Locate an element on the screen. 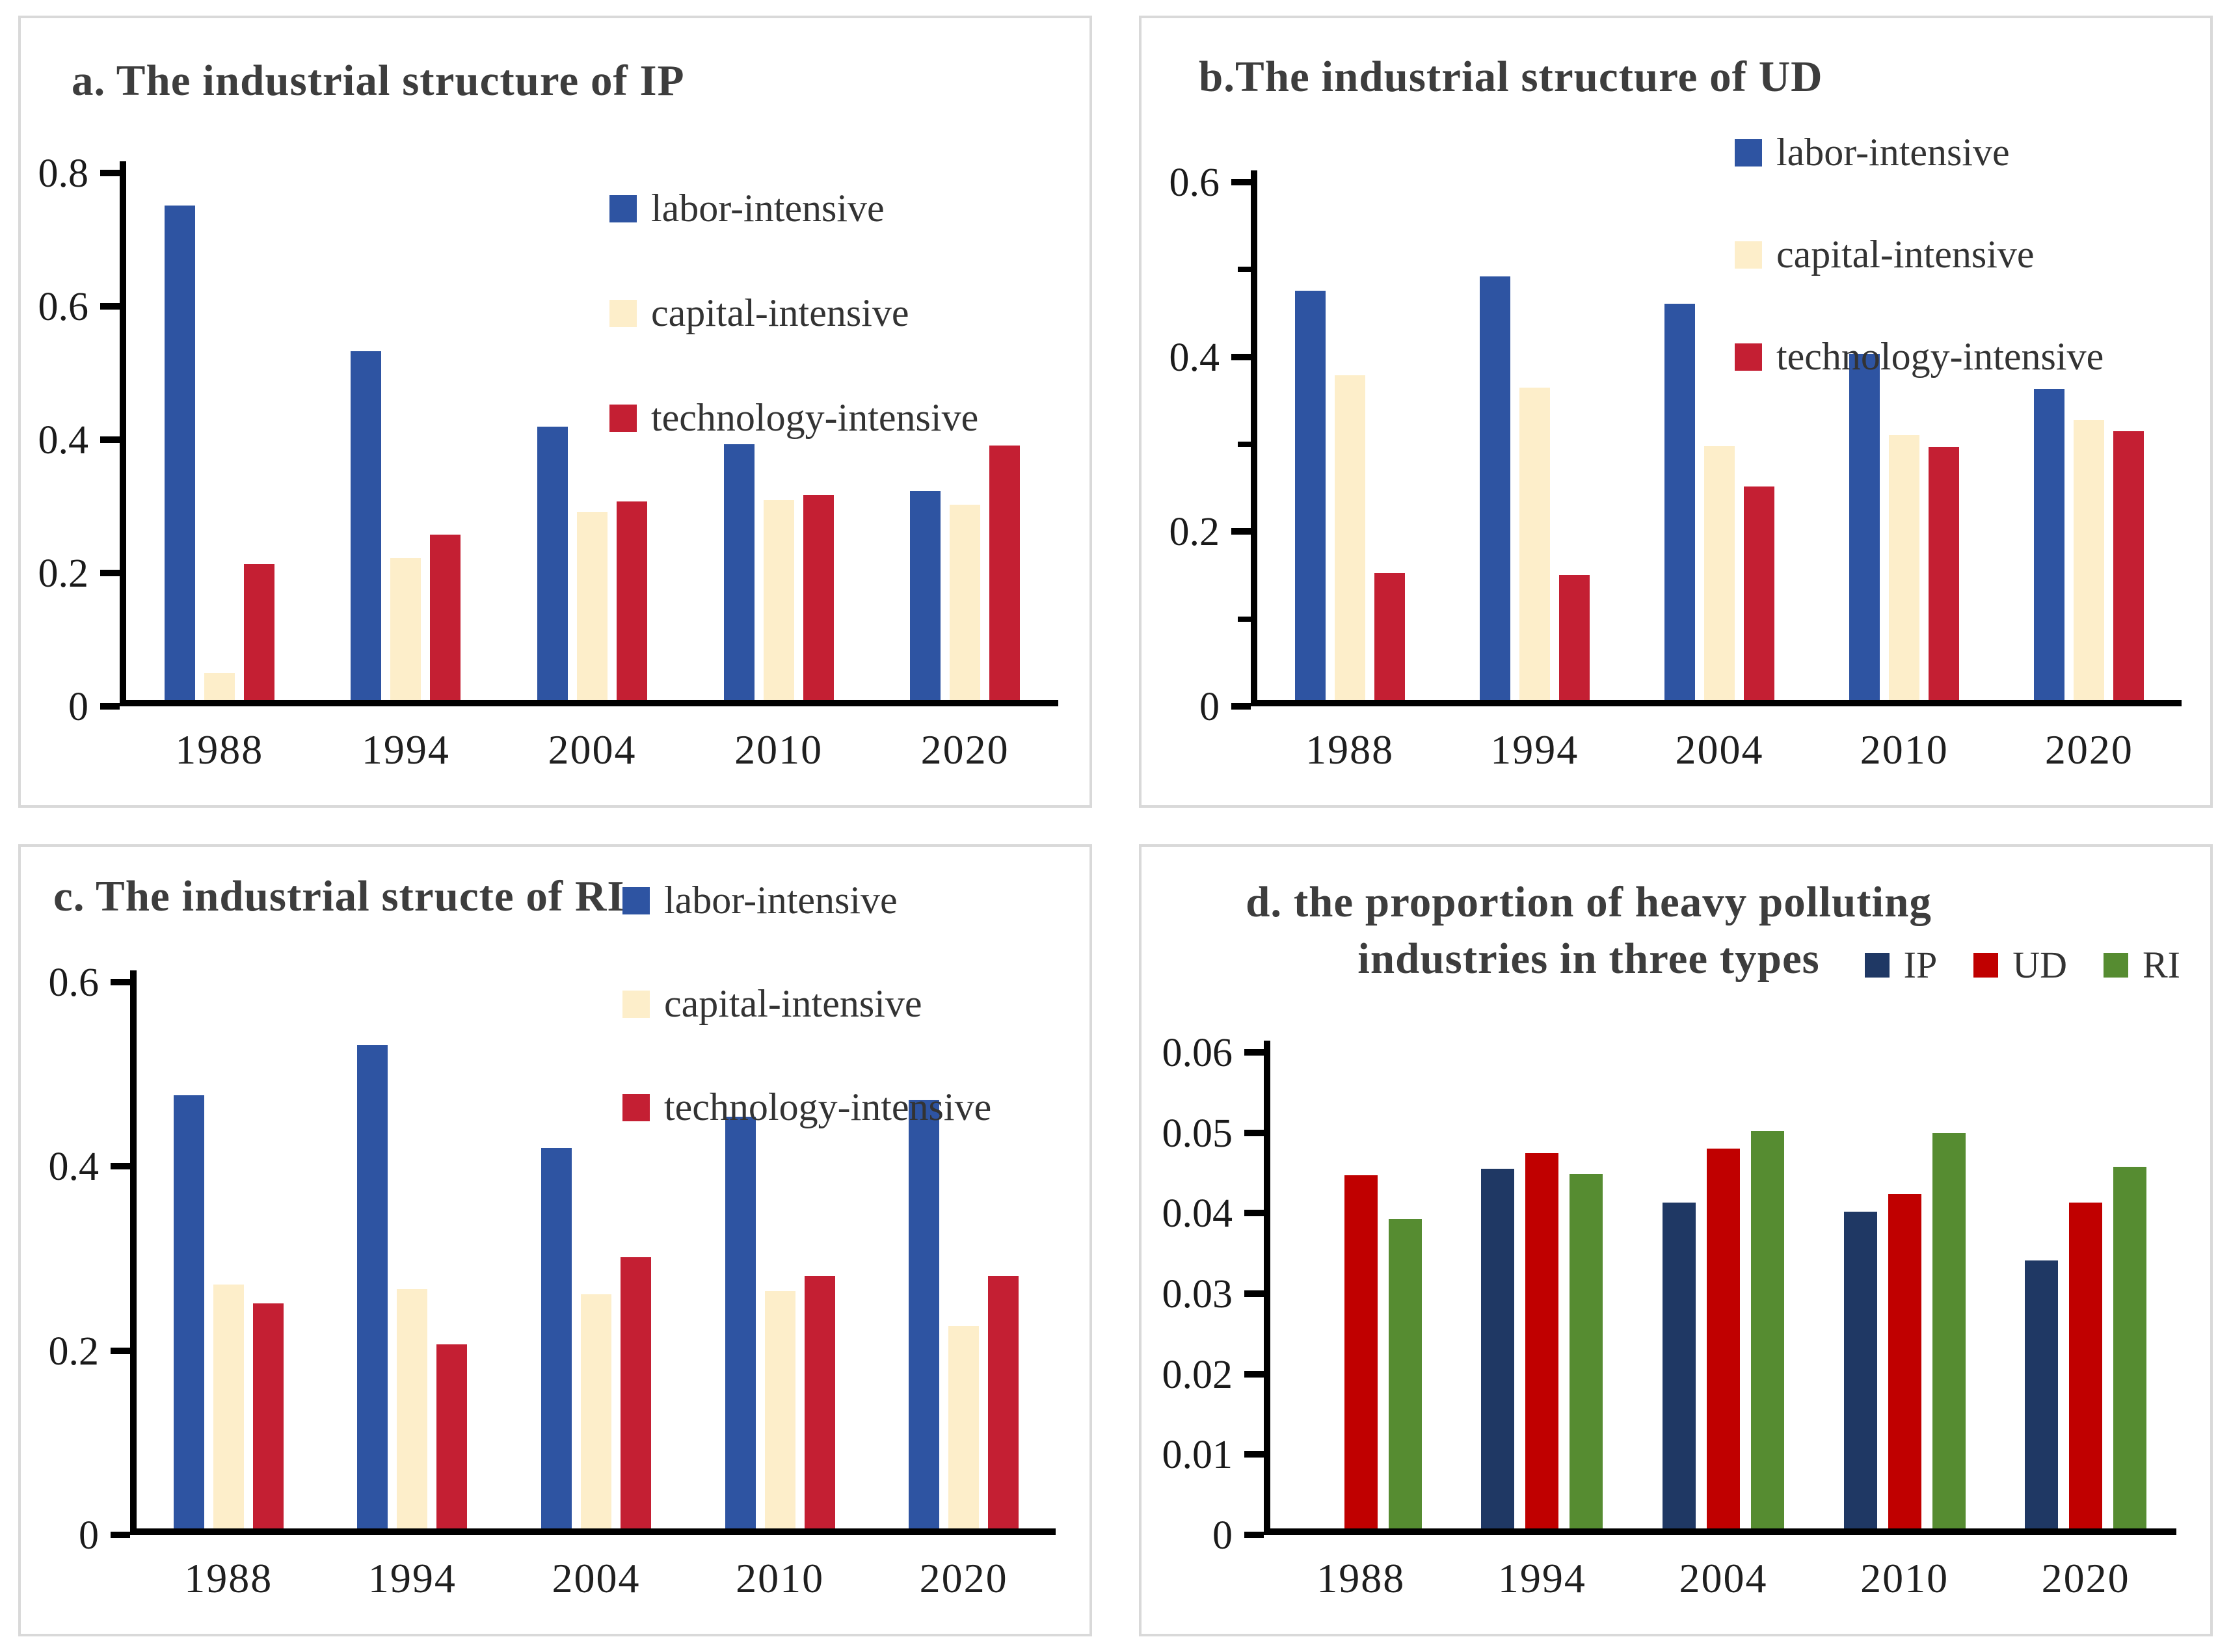 The width and height of the screenshot is (2231, 1652). y-tick-label: 0.05 is located at coordinates (1197, 1133).